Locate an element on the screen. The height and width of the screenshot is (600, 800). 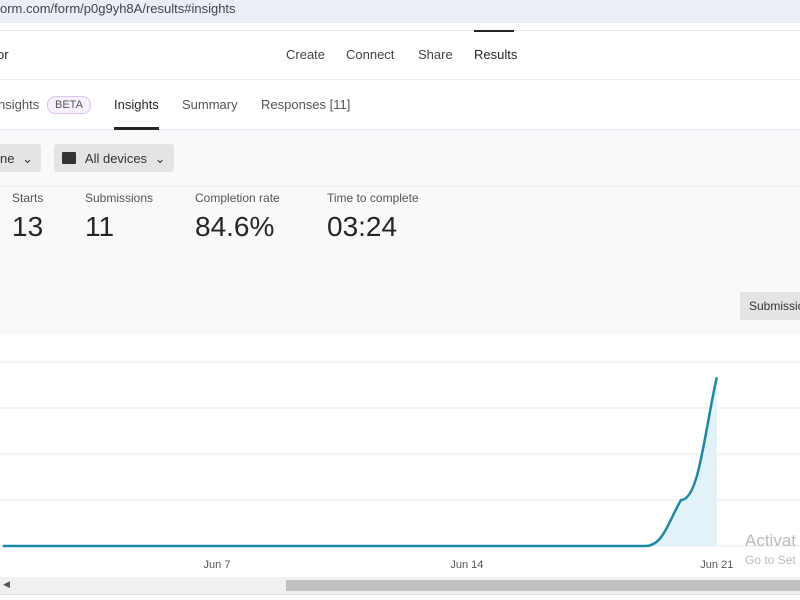
metric-select-button: Submissions is located at coordinates (770, 306).